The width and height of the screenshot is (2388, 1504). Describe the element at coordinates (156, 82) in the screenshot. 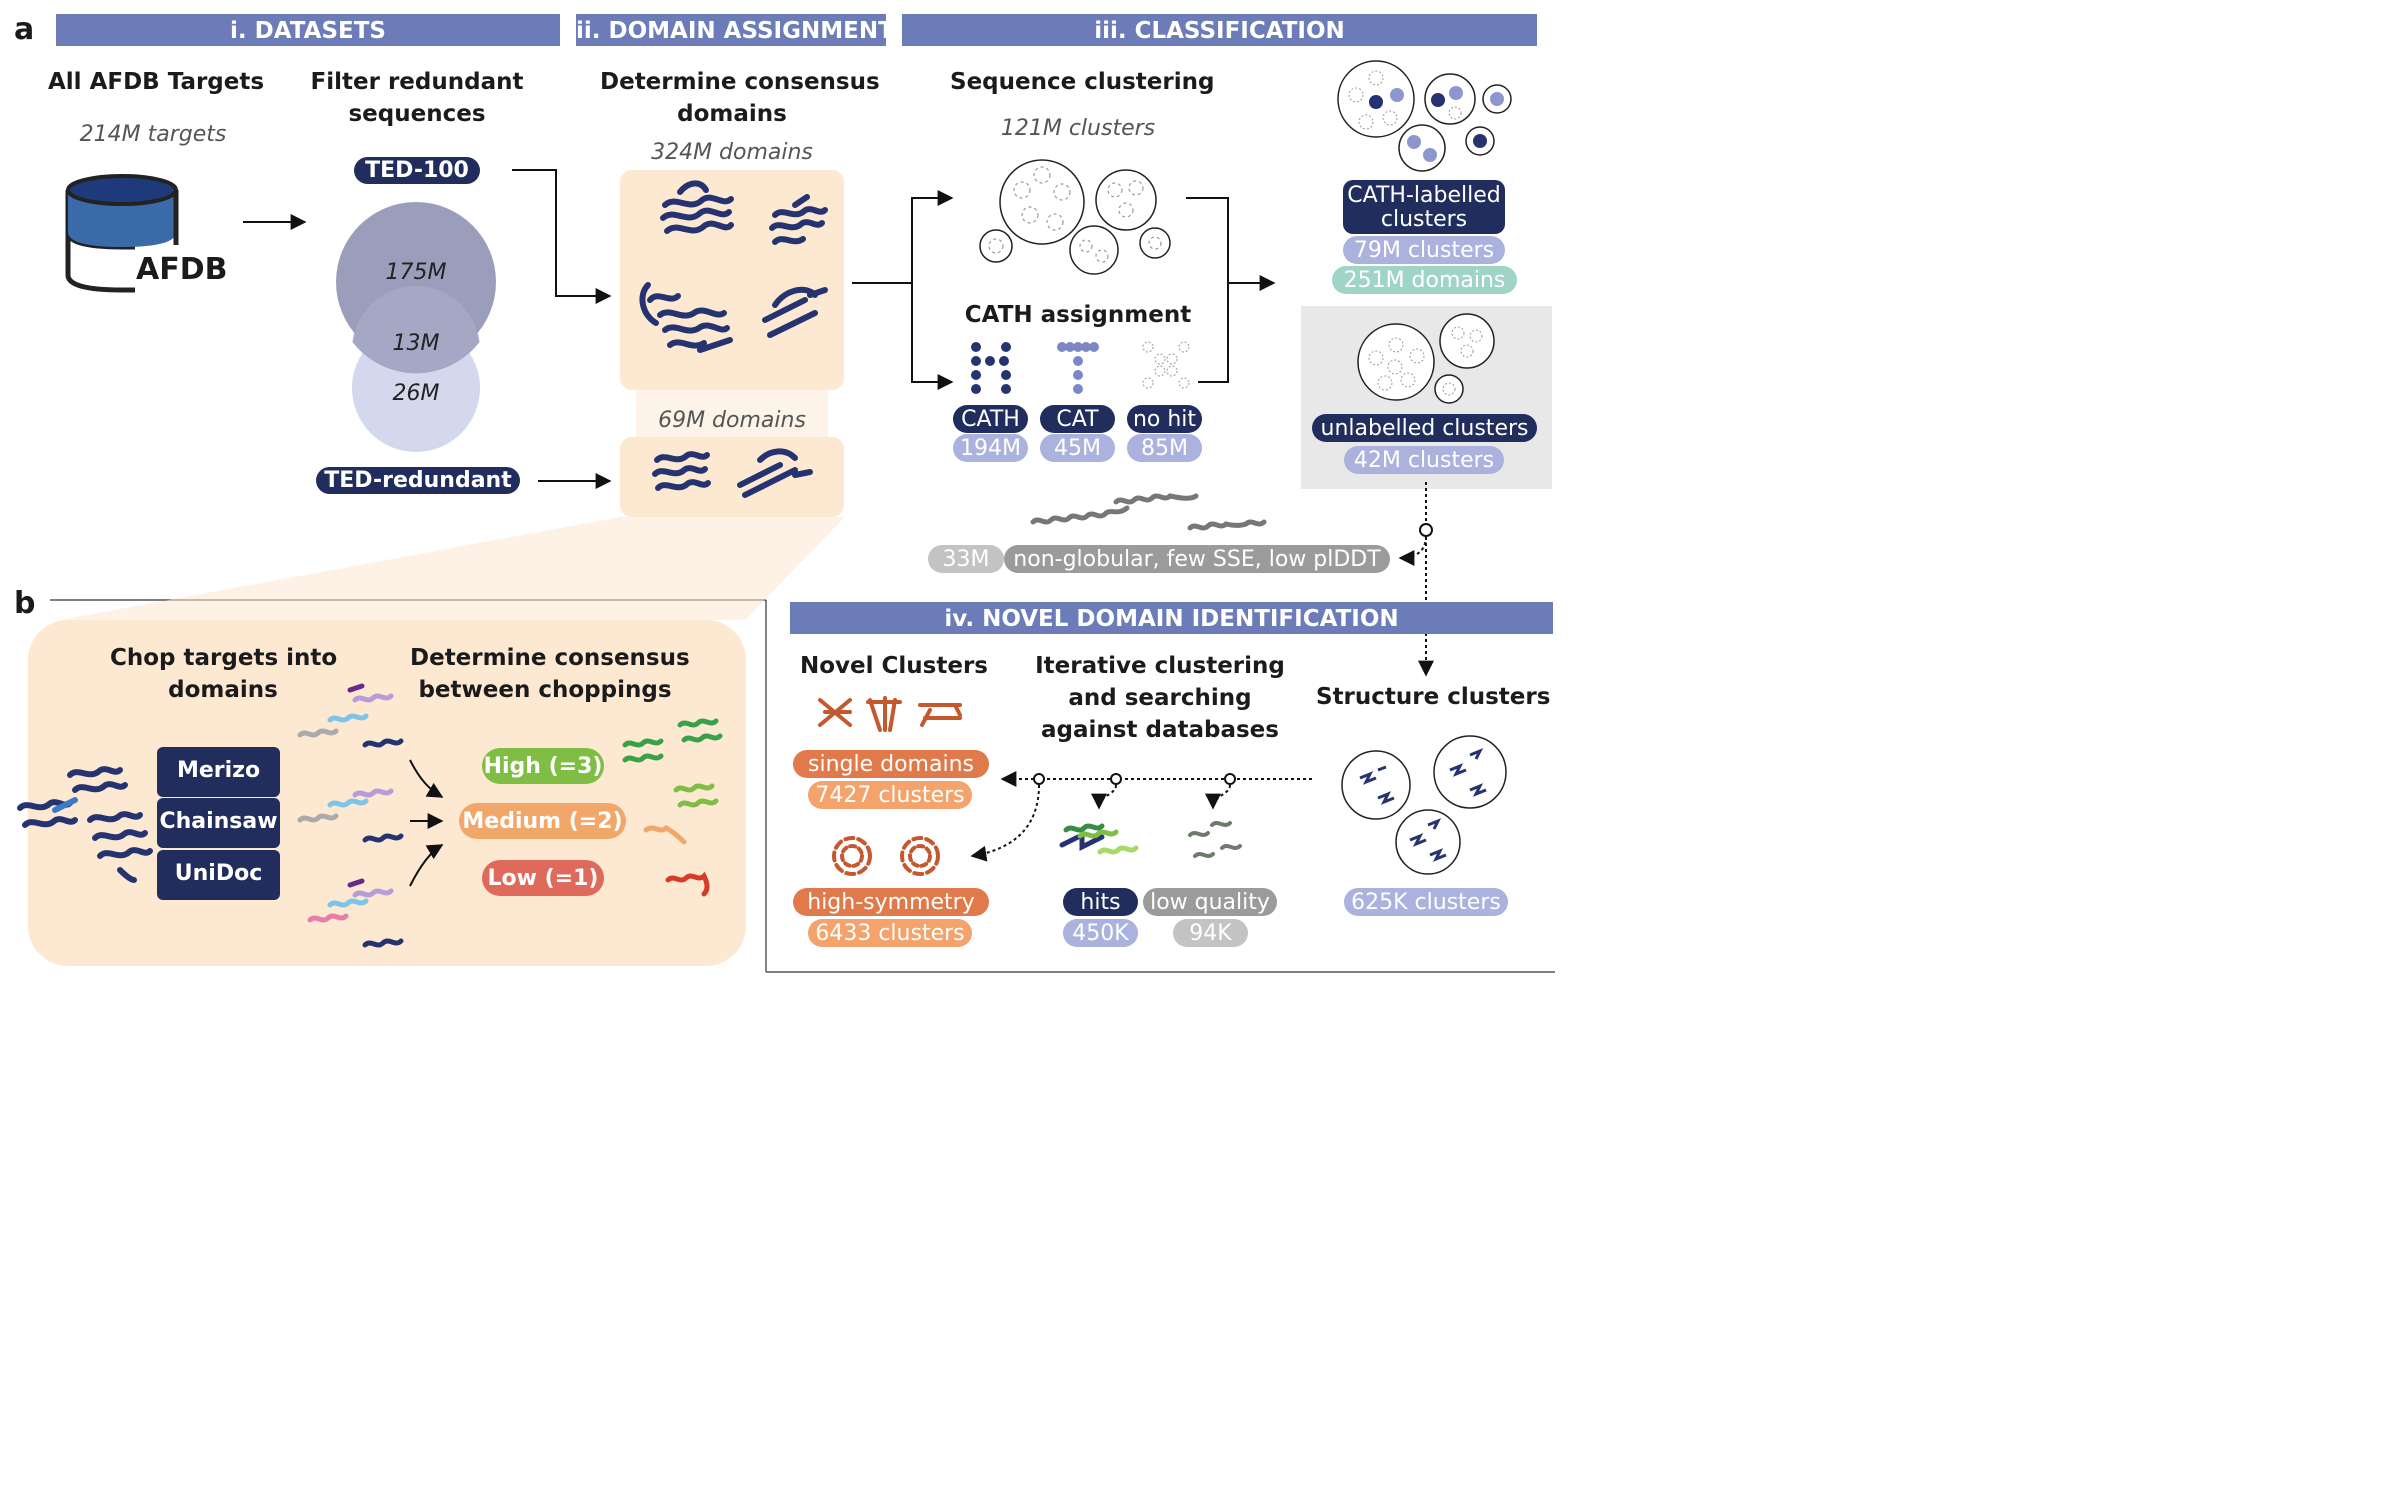

I see `all-targets-title: All AFDB Targets` at that location.